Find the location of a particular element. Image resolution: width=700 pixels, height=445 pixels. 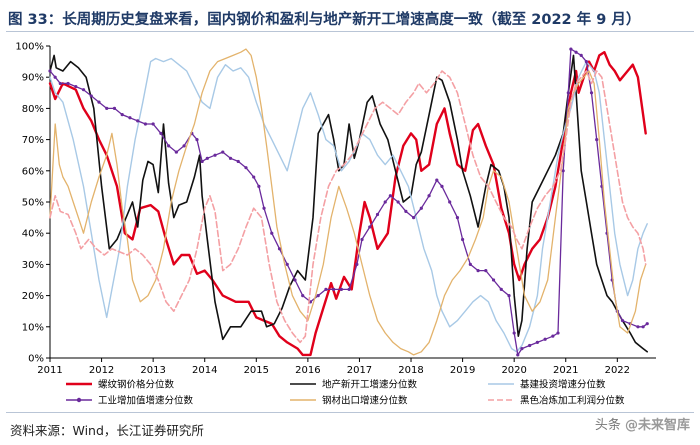

title-divider is located at coordinates (350, 31).